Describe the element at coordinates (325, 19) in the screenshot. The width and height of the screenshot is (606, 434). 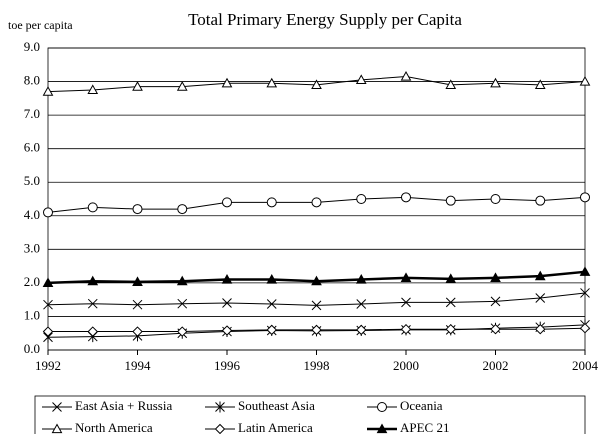
I see `chart-title: Total Primary Energy Supply per Capita` at that location.